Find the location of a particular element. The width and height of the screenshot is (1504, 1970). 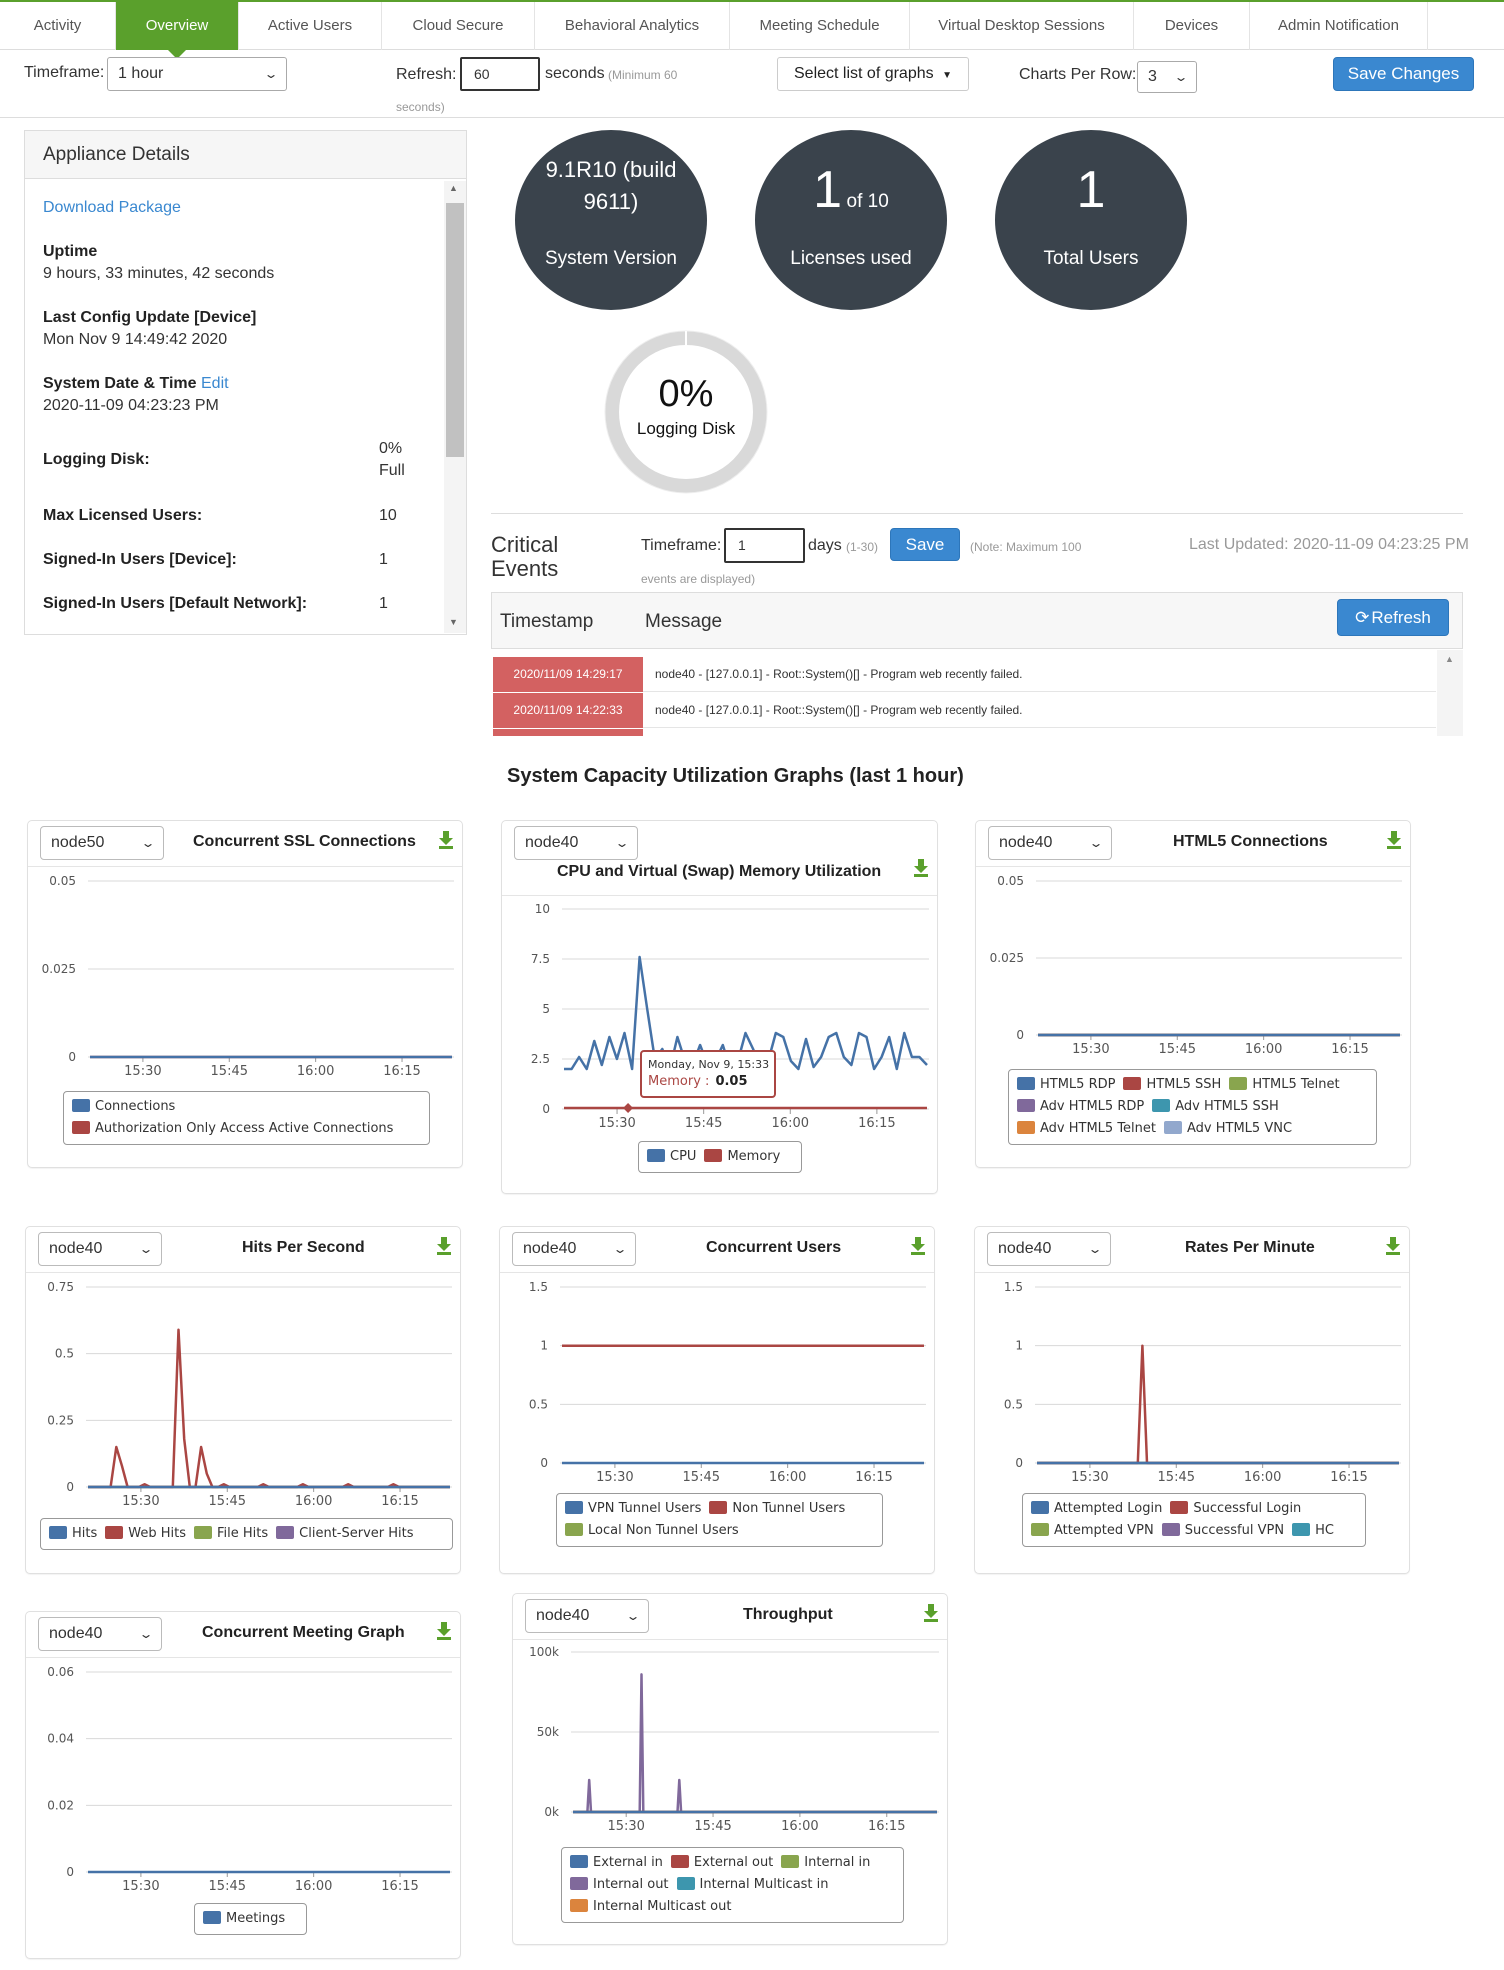

node-select-value: node40 is located at coordinates (76, 1633).